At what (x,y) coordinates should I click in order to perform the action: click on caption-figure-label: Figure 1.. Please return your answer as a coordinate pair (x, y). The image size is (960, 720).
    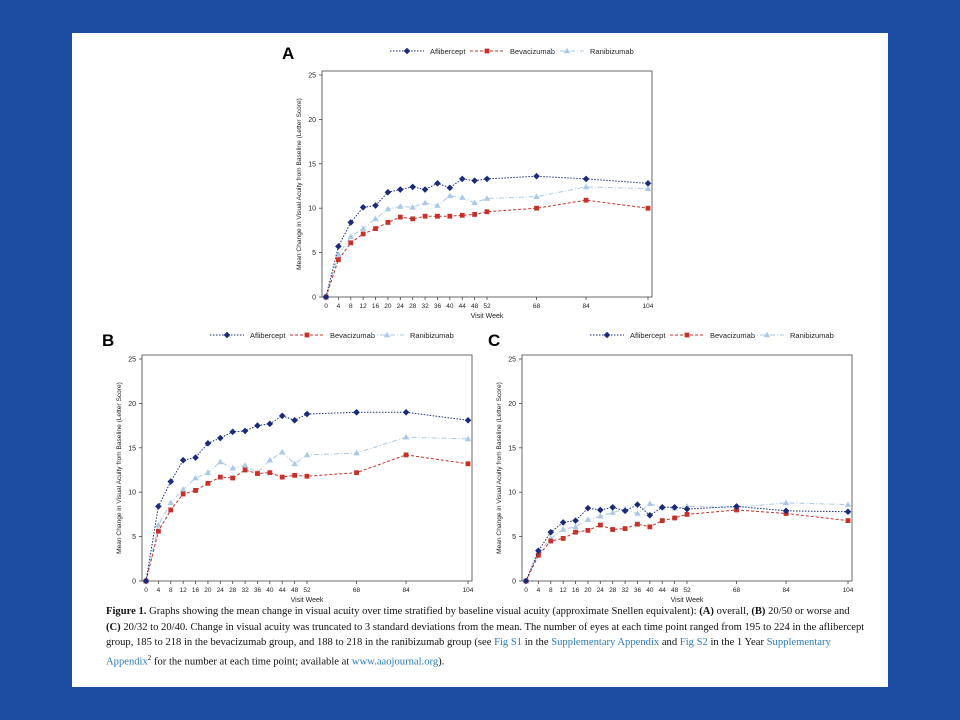
    Looking at the image, I should click on (126, 611).